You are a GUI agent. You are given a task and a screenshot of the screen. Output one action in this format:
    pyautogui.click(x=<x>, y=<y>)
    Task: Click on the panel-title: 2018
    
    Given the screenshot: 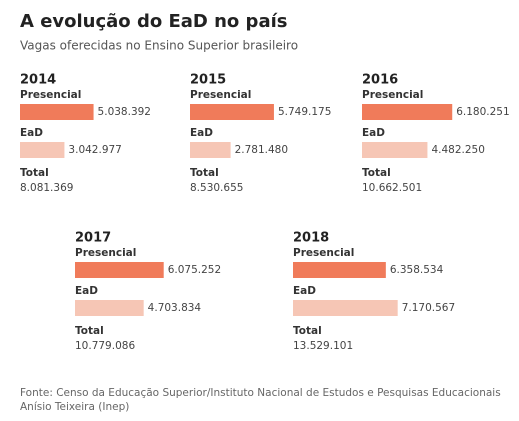 What is the action you would take?
    pyautogui.click(x=311, y=238)
    